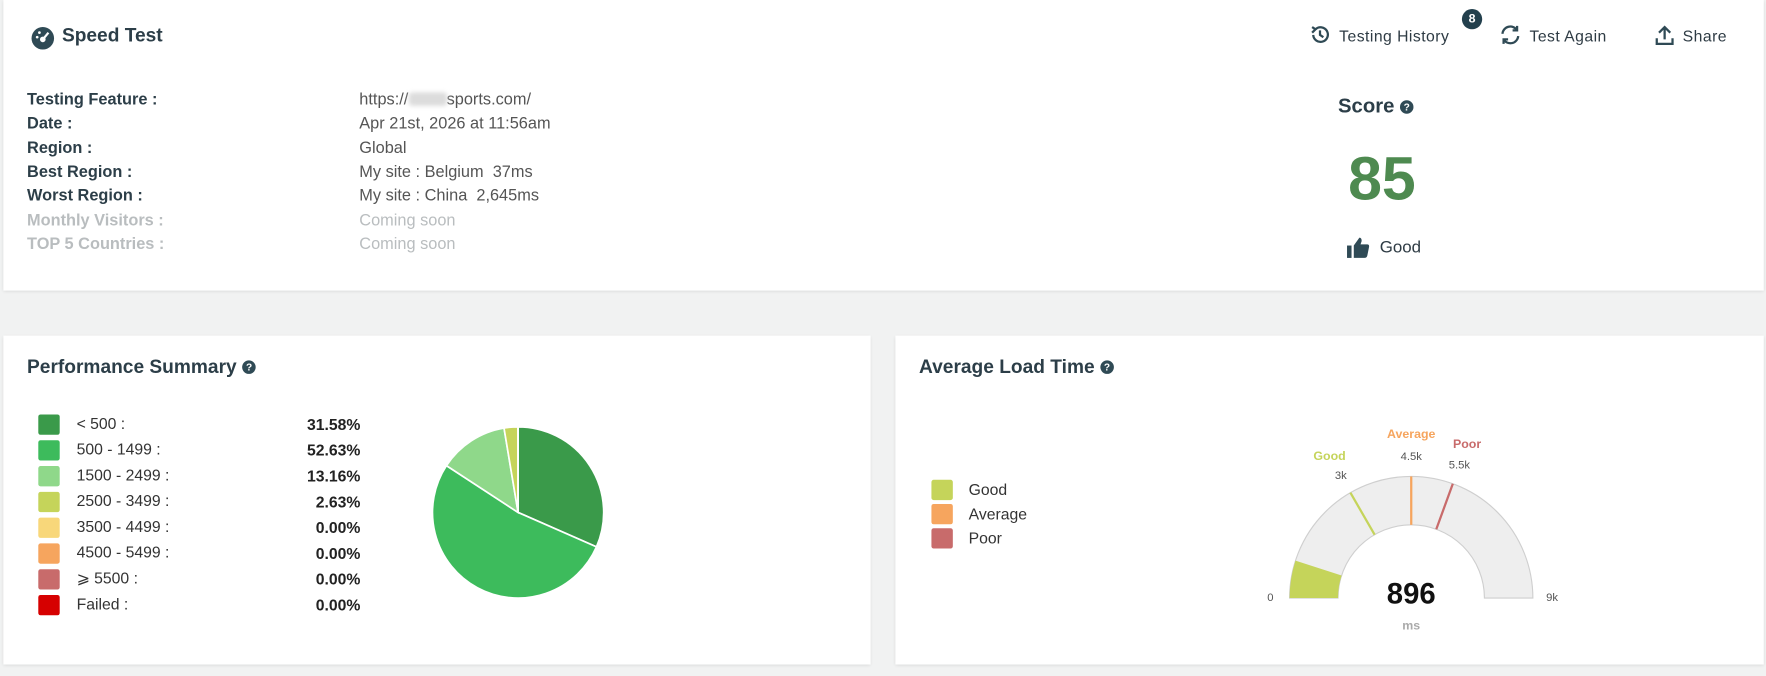 The image size is (1766, 676). Describe the element at coordinates (96, 244) in the screenshot. I see `detail-label: TOP 5 Countries :` at that location.